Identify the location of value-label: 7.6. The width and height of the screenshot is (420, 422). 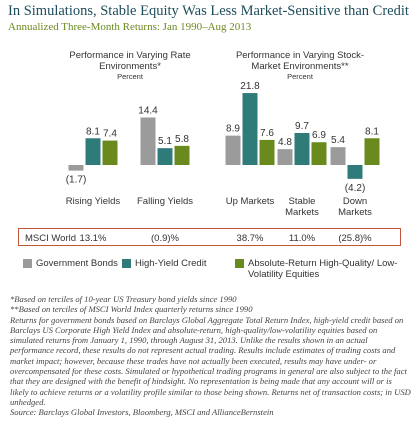
(267, 133).